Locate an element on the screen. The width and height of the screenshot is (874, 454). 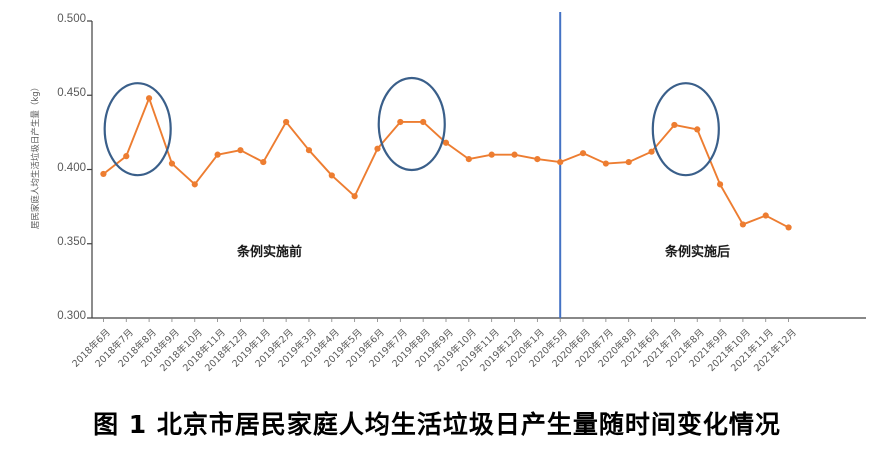
highlight-2018-peak is located at coordinates (137, 129).